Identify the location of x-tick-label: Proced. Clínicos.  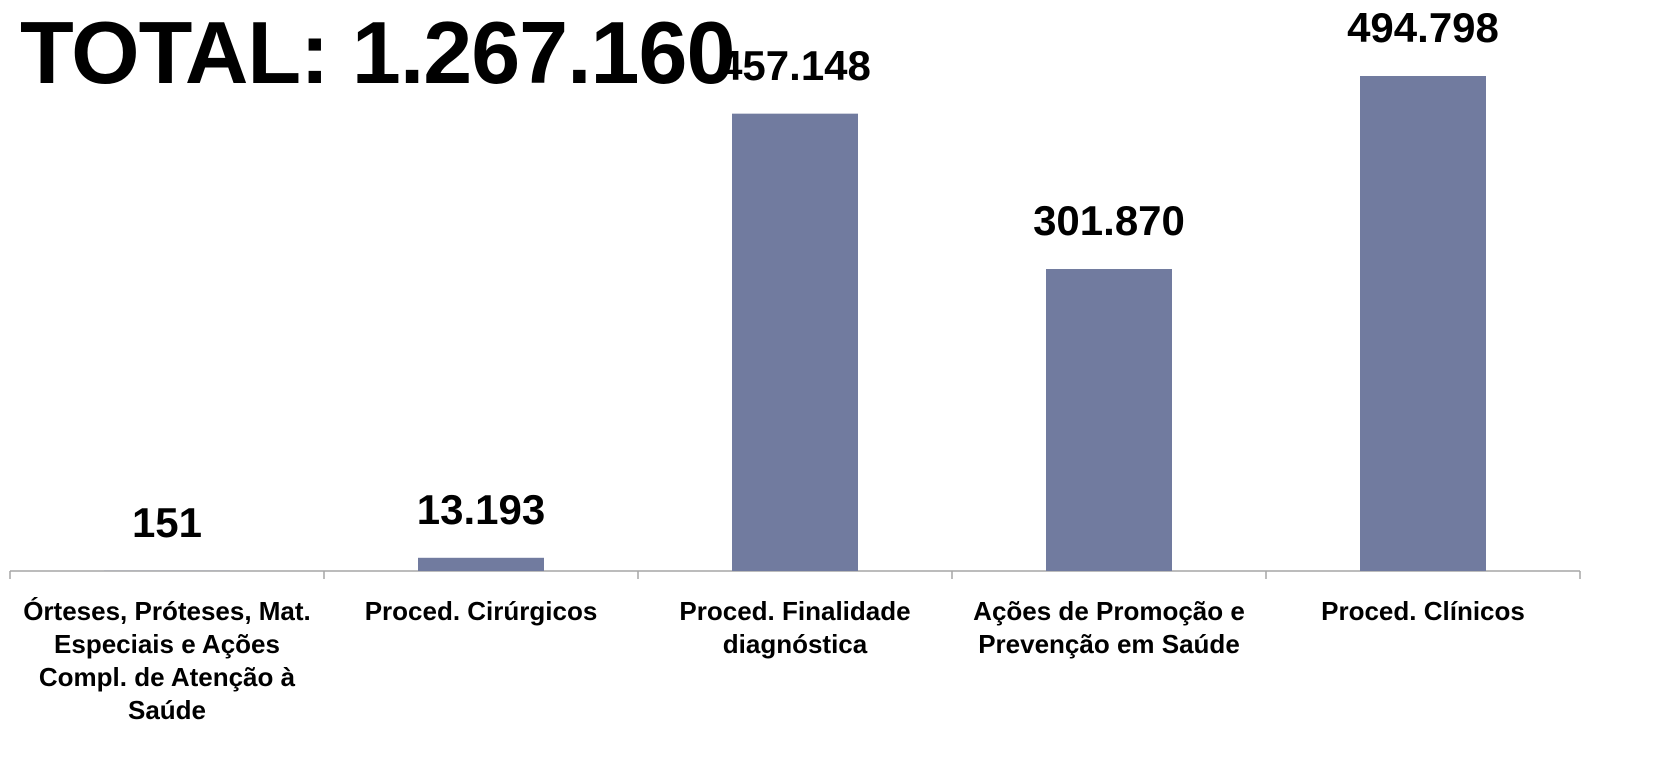
(1423, 611).